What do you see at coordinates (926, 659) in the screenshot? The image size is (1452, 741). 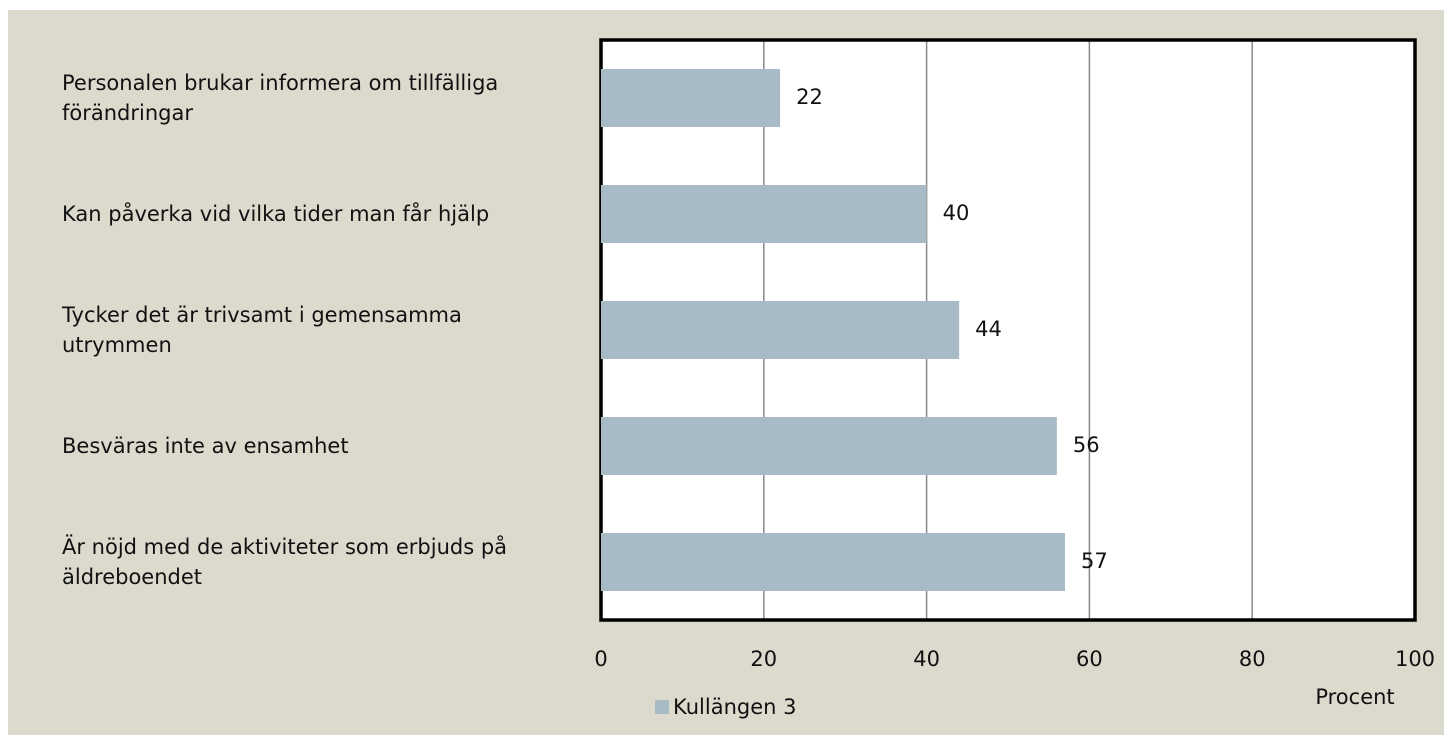 I see `x-tick-label: 40` at bounding box center [926, 659].